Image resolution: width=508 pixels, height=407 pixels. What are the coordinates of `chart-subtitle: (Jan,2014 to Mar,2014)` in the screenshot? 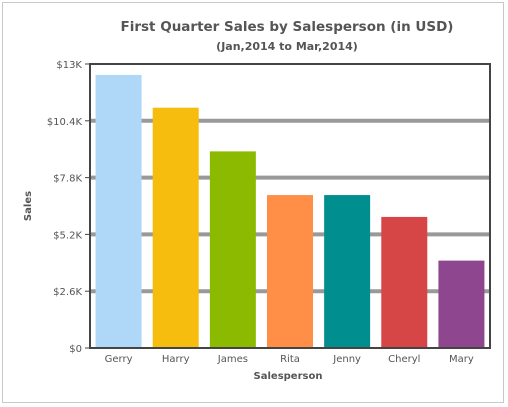 It's located at (287, 46).